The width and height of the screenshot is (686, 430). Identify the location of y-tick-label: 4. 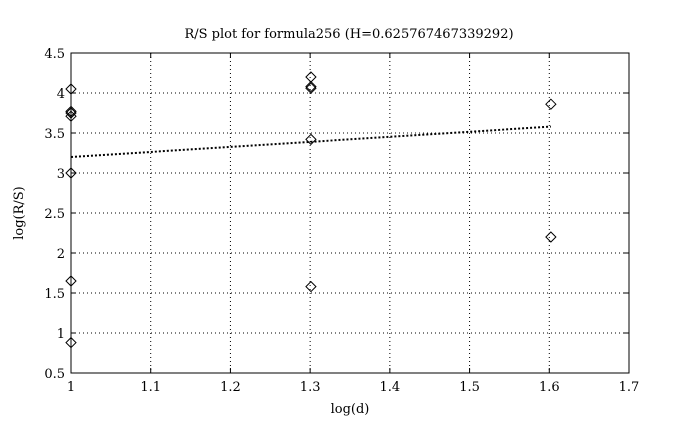
(61, 94).